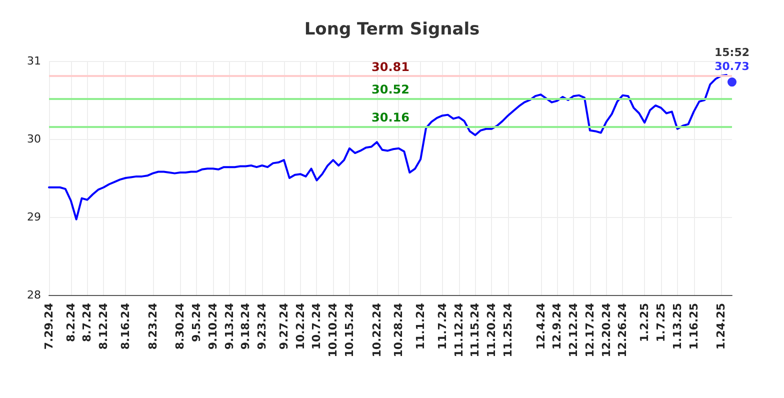 This screenshot has height=398, width=784. What do you see at coordinates (421, 326) in the screenshot?
I see `x-tick-label: 11.1.24` at bounding box center [421, 326].